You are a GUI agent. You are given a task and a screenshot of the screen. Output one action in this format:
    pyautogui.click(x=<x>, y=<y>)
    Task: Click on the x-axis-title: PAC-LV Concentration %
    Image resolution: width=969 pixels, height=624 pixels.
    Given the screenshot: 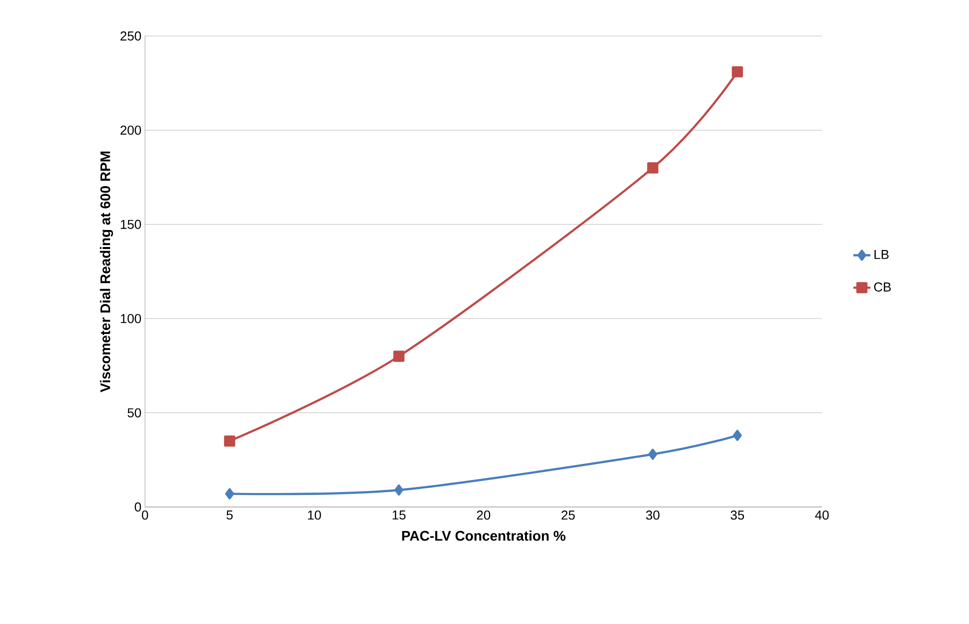 What is the action you would take?
    pyautogui.click(x=484, y=535)
    